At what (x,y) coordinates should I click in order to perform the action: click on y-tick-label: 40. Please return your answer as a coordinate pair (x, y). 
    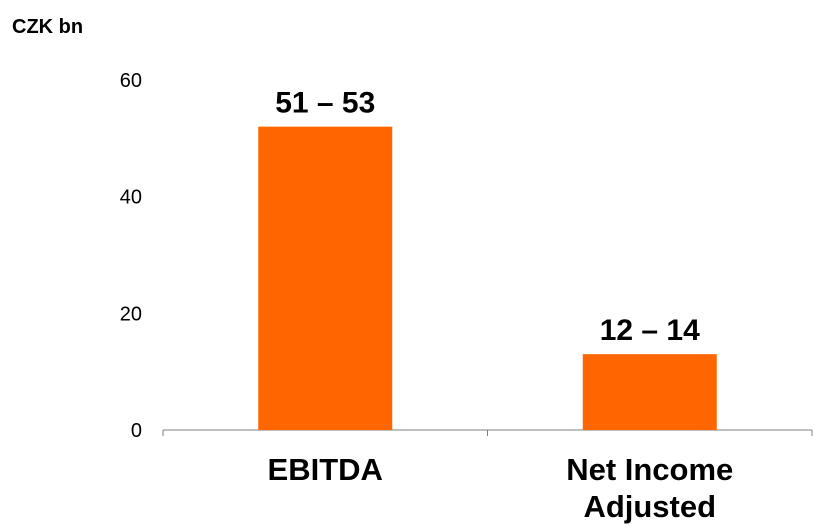
    Looking at the image, I should click on (131, 198).